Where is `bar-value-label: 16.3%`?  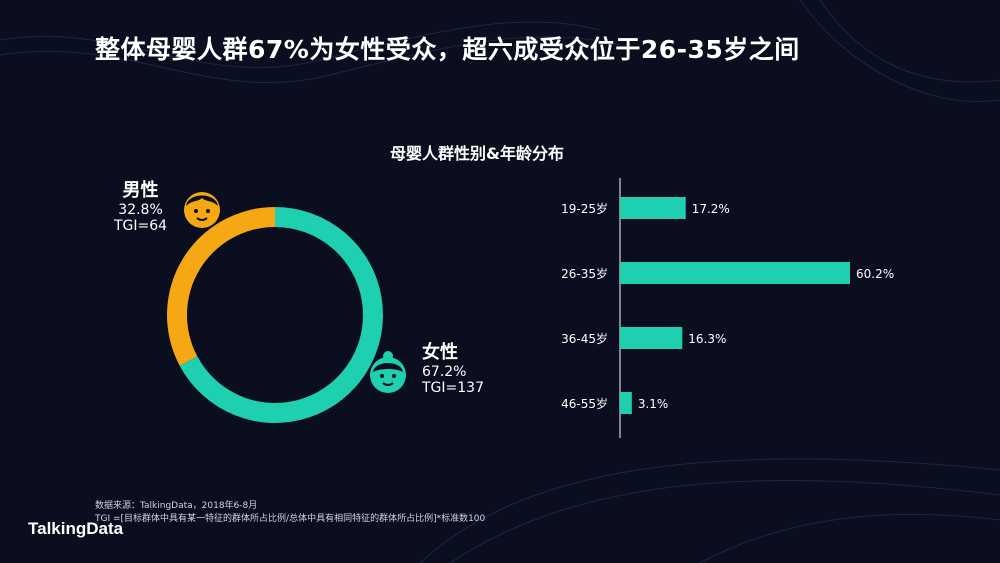
bar-value-label: 16.3% is located at coordinates (707, 339).